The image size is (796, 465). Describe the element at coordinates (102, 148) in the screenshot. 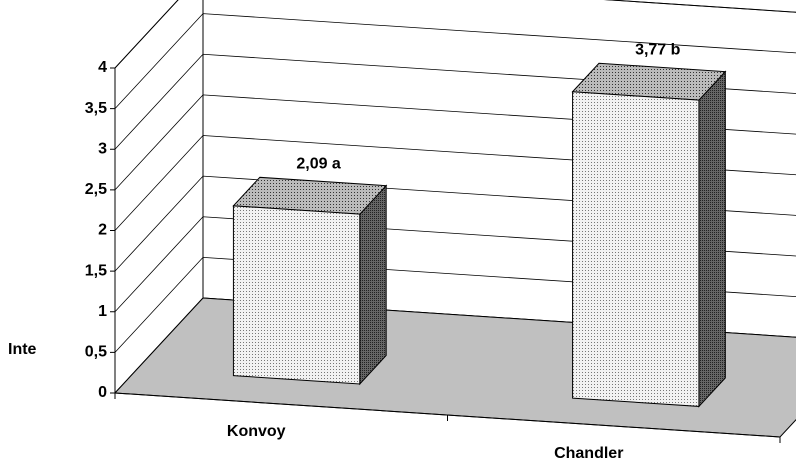

I see `y-tick-label: 3` at that location.